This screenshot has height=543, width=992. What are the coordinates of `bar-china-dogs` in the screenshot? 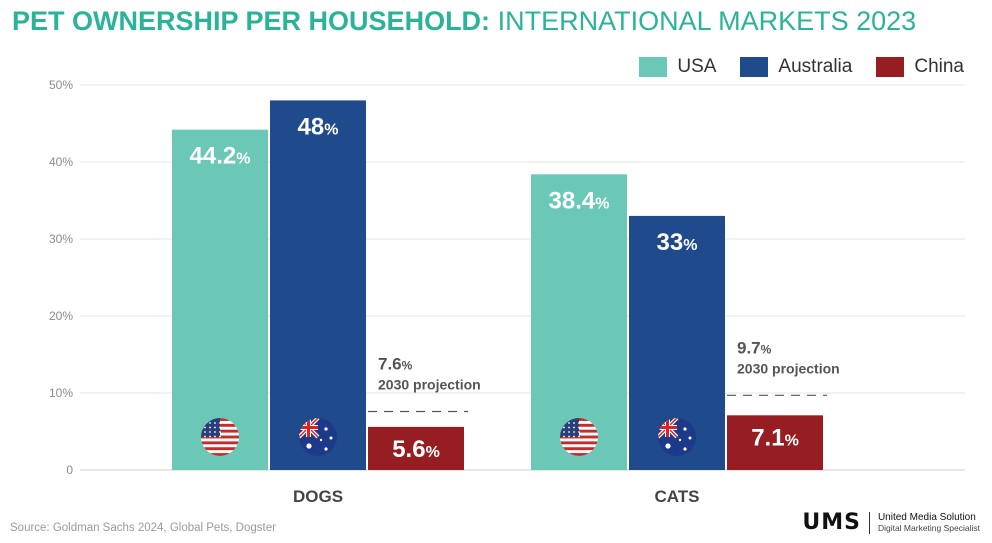 It's located at (416, 448).